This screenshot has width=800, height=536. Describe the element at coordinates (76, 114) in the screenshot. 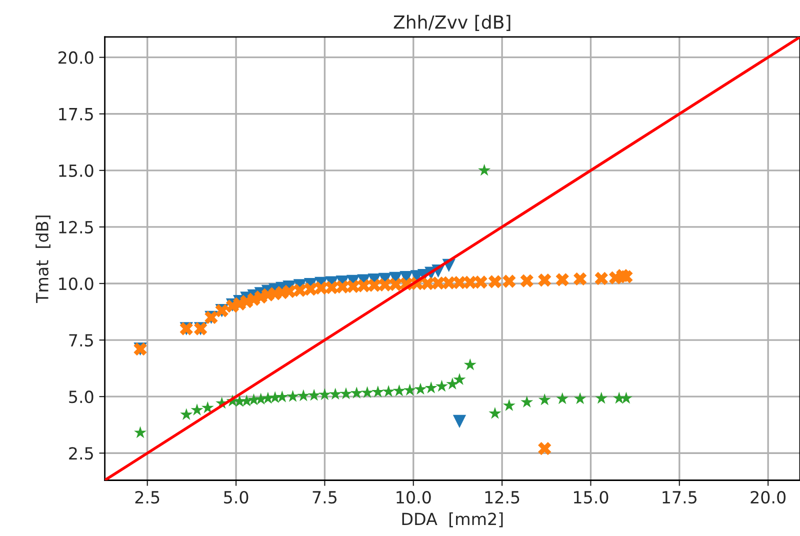

I see `y-tick-label: 17.5` at that location.